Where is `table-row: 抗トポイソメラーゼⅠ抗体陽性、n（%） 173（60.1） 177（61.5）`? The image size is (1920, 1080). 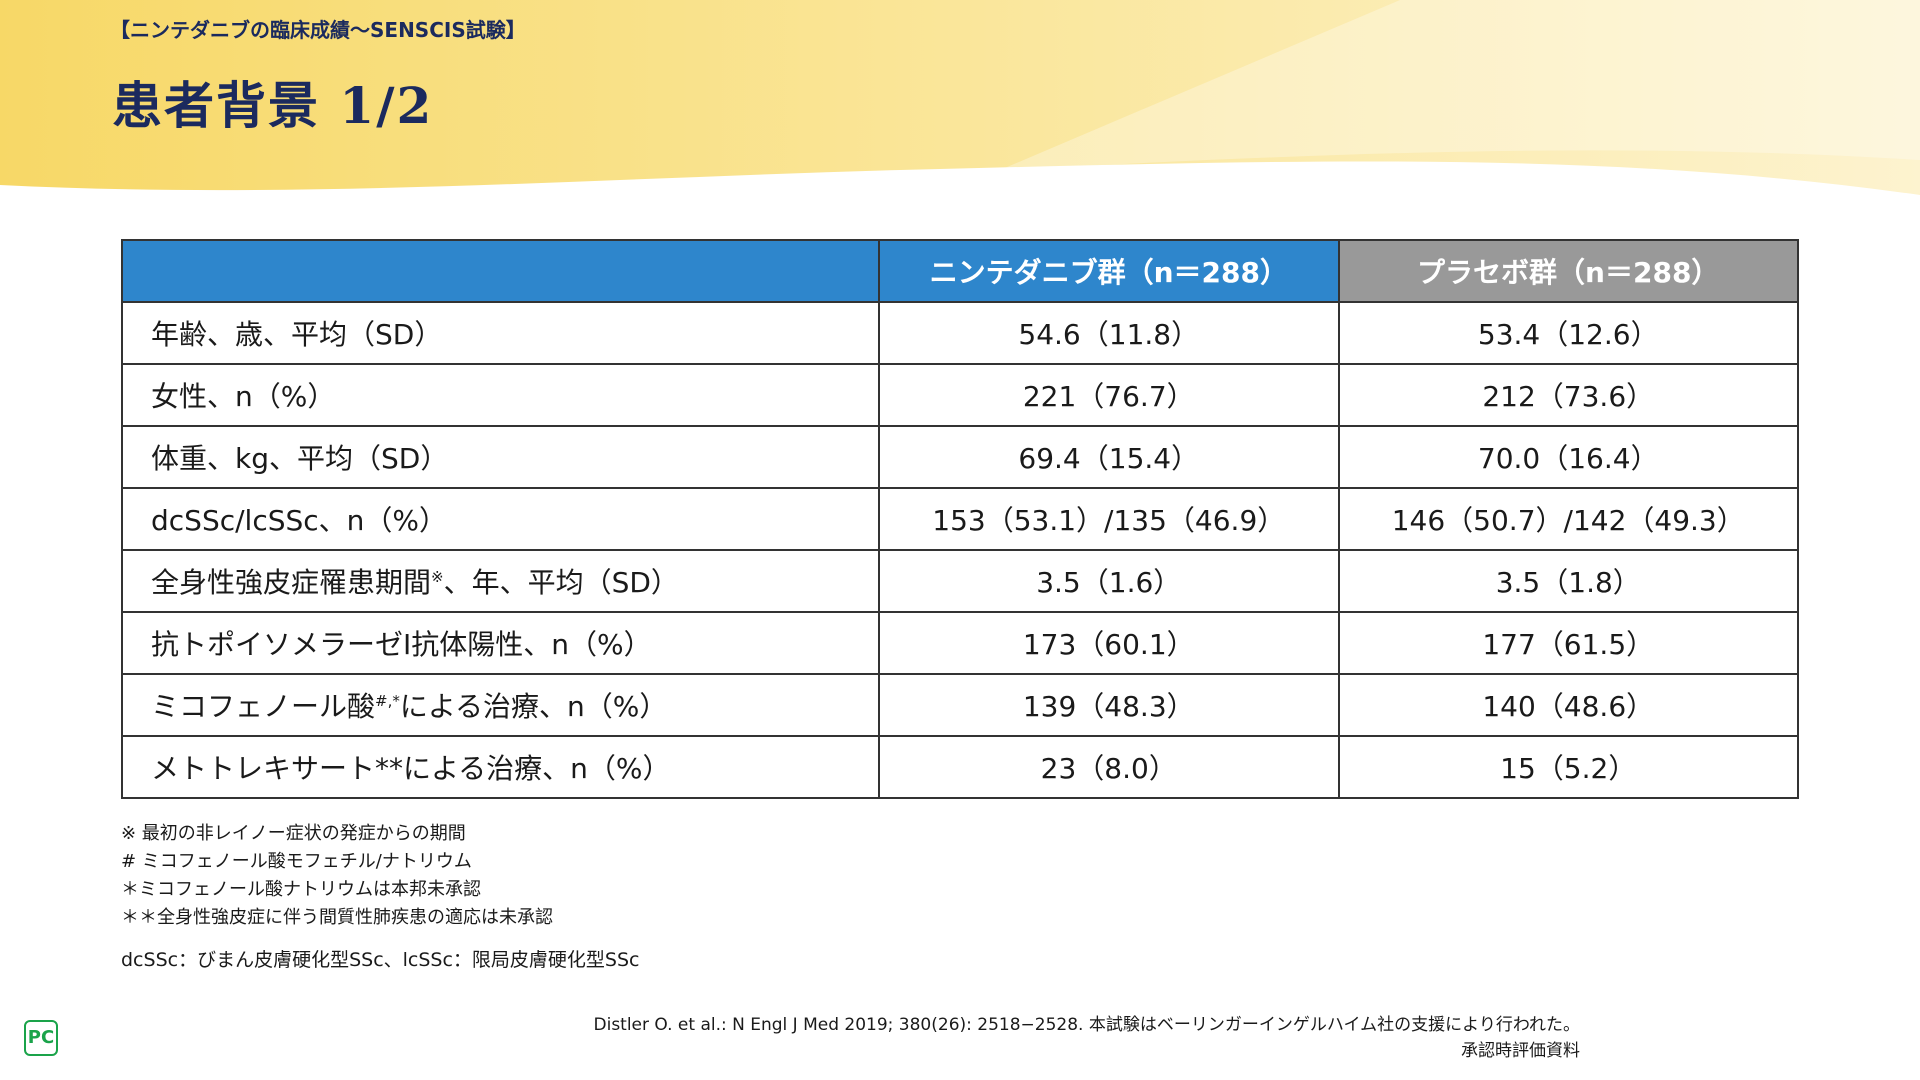
table-row: 抗トポイソメラーゼⅠ抗体陽性、n（%） 173（60.1） 177（61.5） is located at coordinates (959, 643).